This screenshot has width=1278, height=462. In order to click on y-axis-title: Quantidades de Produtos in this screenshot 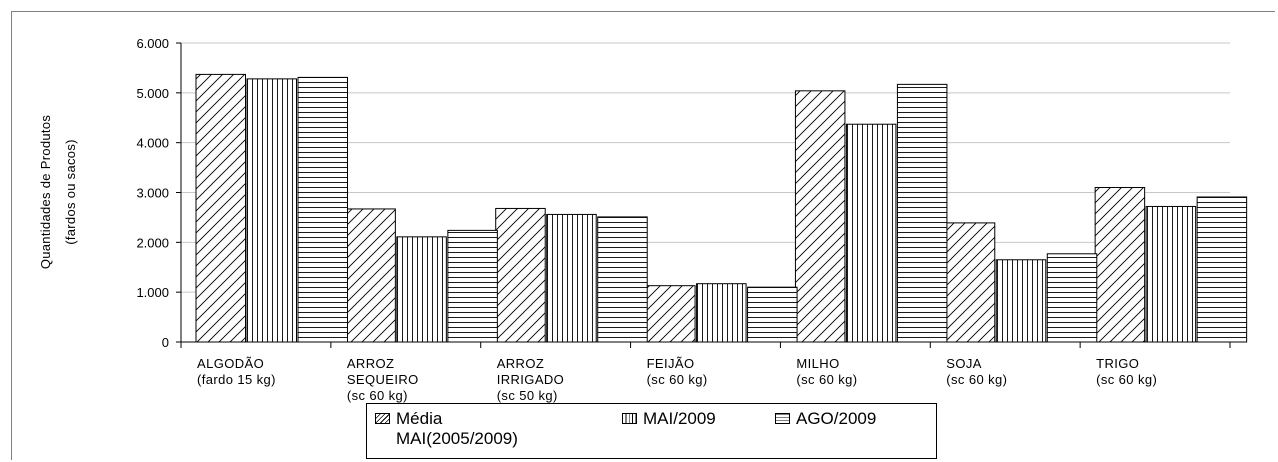, I will do `click(45, 192)`.